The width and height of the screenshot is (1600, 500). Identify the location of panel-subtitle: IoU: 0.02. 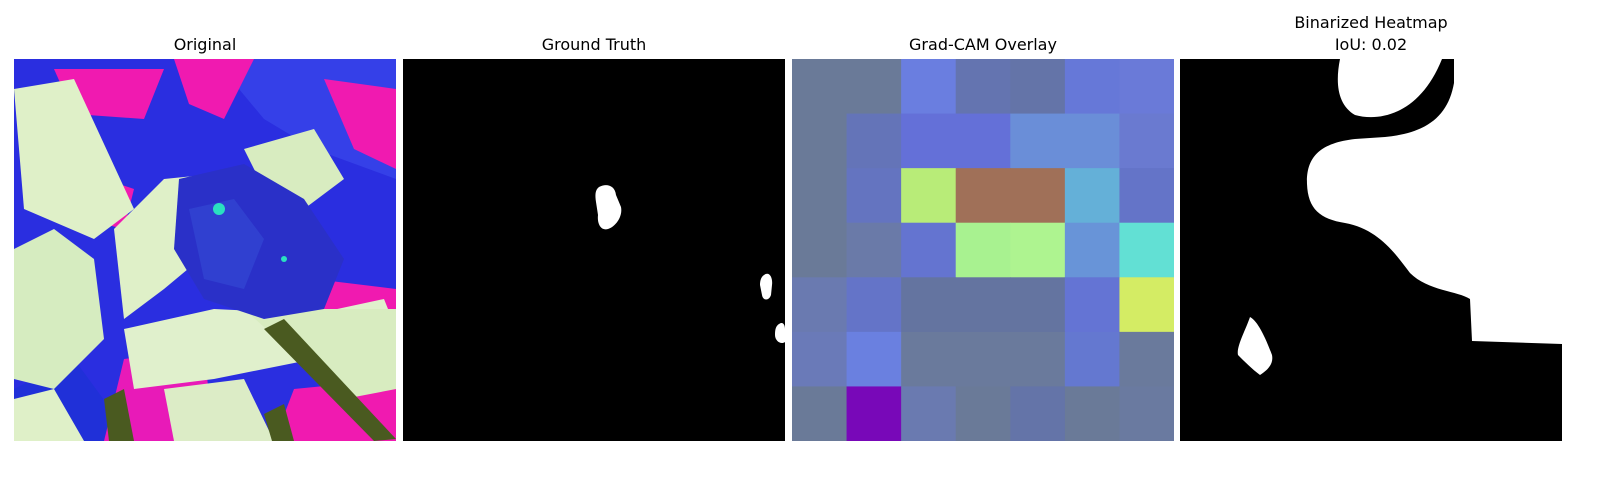
(1371, 44).